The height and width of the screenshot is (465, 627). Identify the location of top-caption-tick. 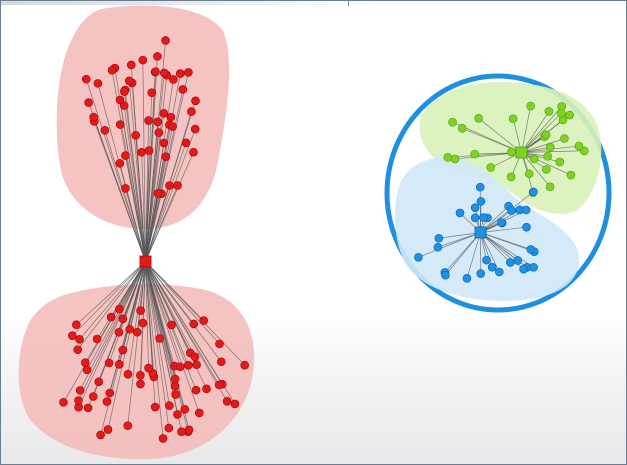
(348, 3).